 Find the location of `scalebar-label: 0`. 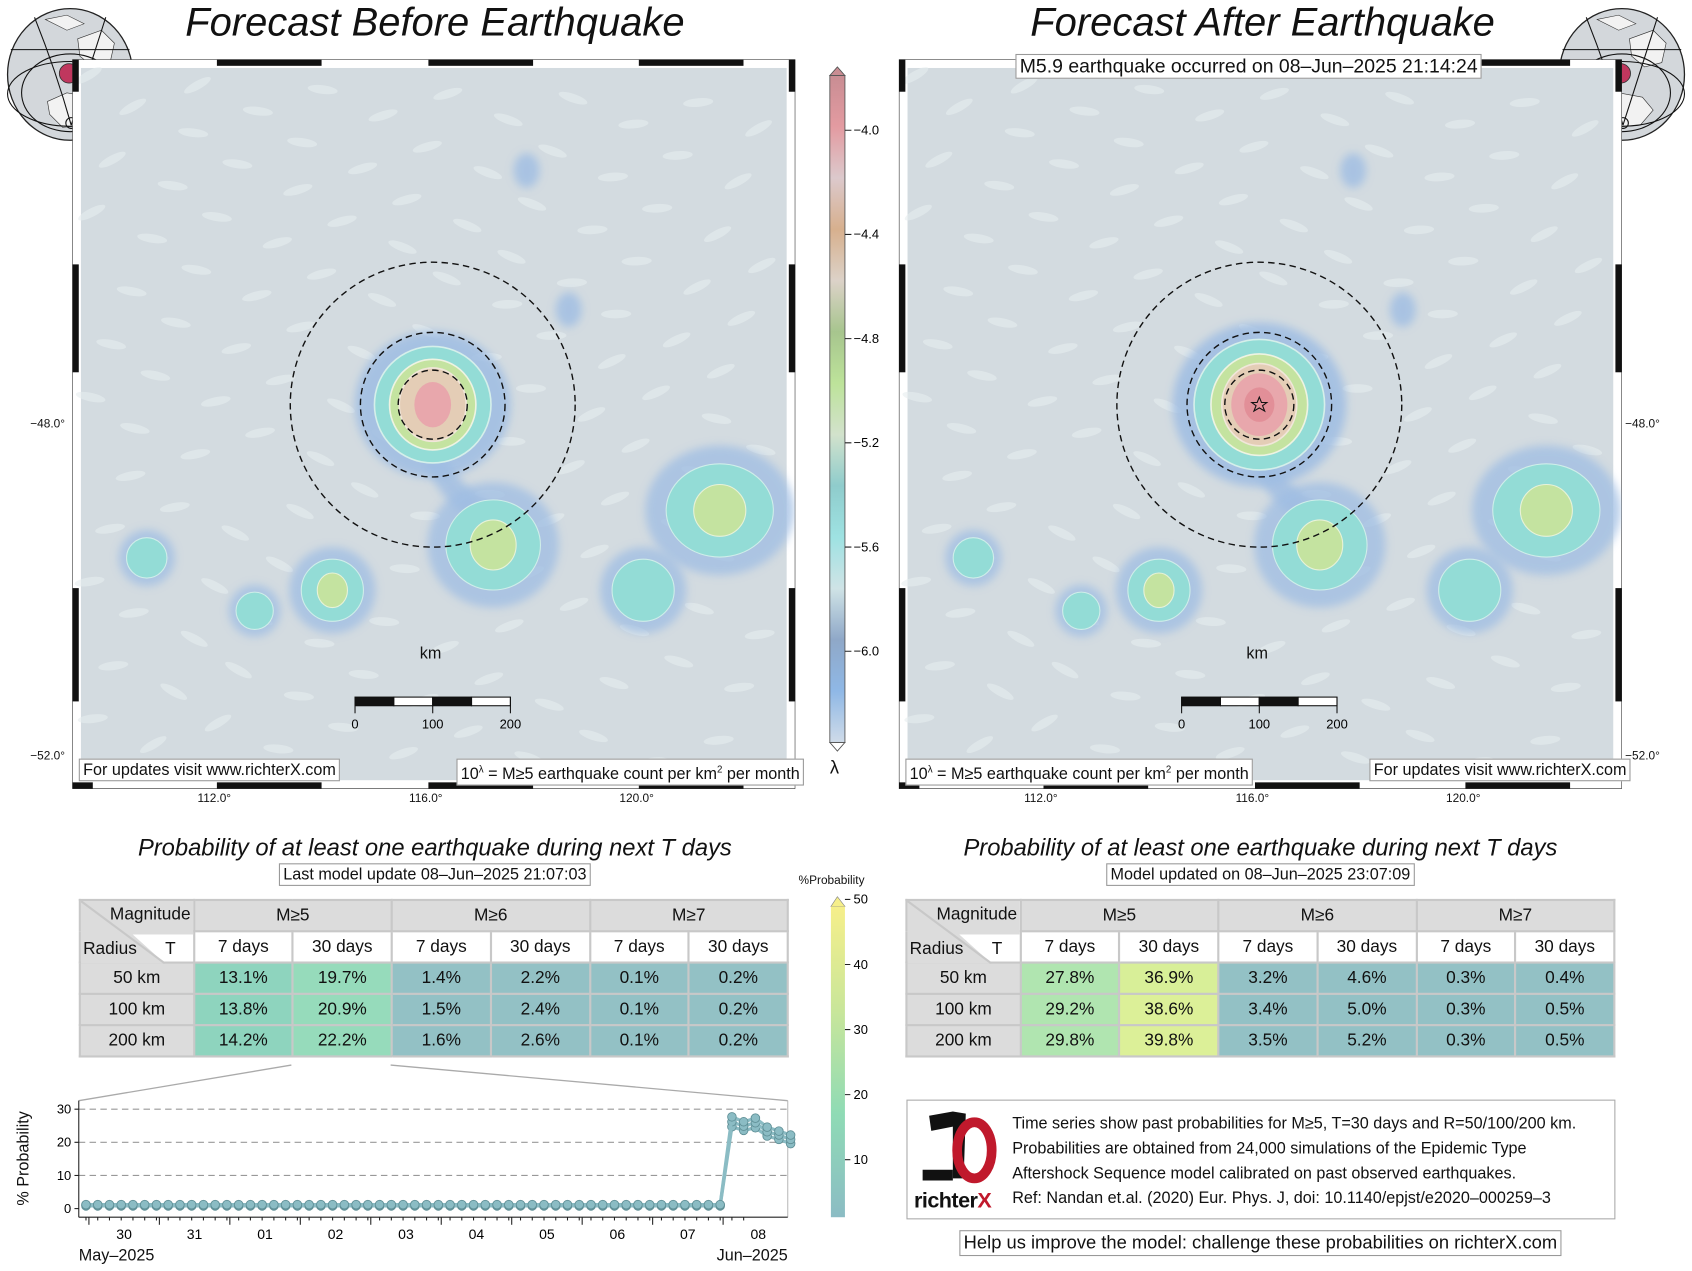

scalebar-label: 0 is located at coordinates (1181, 723).